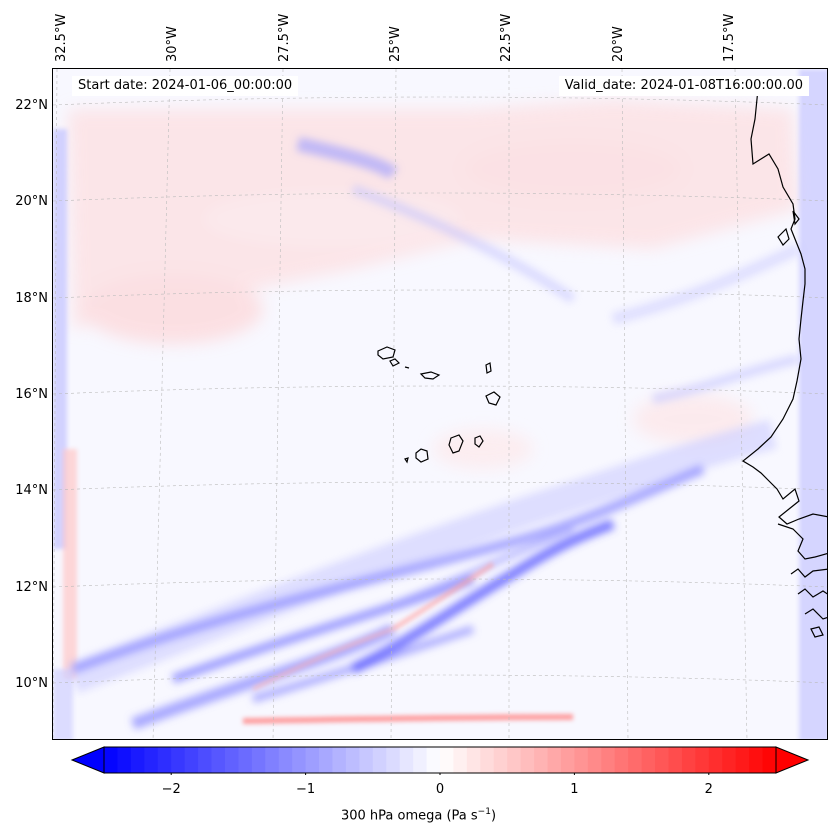 This screenshot has height=839, width=837. Describe the element at coordinates (185, 86) in the screenshot. I see `start-date-label: Start date: 2024-01-06_00:00:00` at that location.